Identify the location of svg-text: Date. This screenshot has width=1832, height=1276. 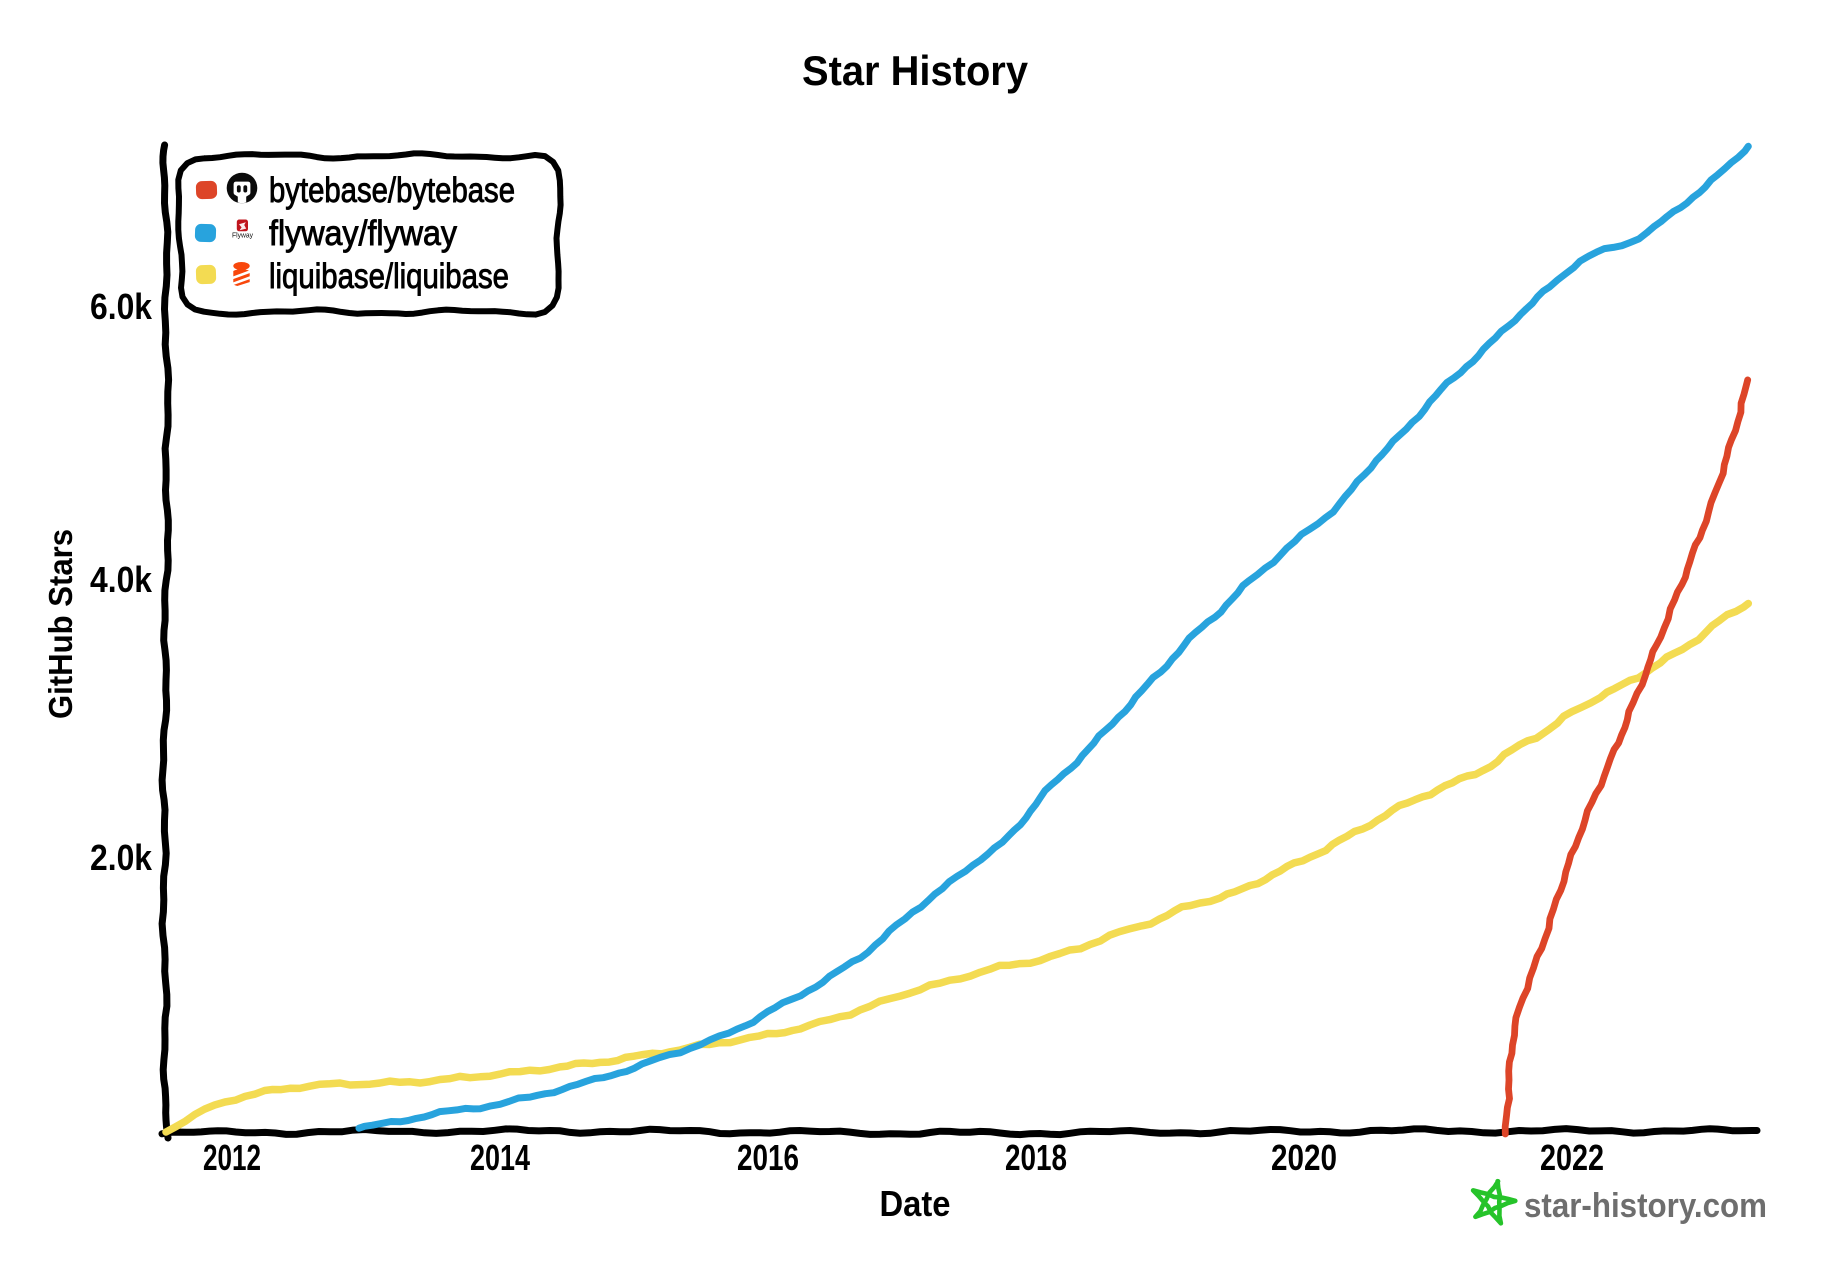
(915, 1203).